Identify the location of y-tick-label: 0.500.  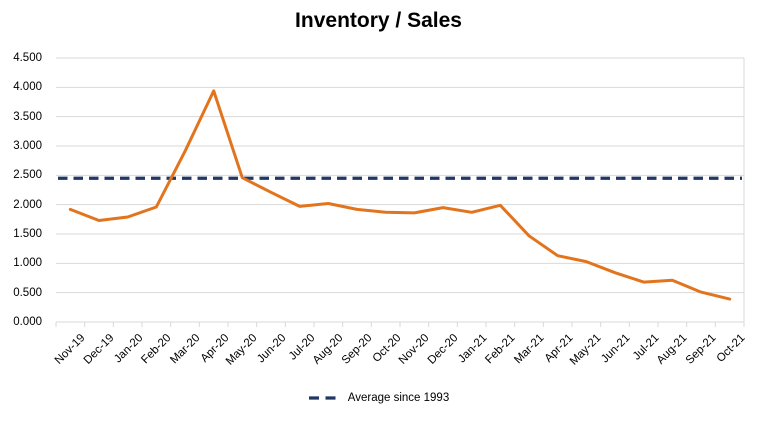
(27, 292).